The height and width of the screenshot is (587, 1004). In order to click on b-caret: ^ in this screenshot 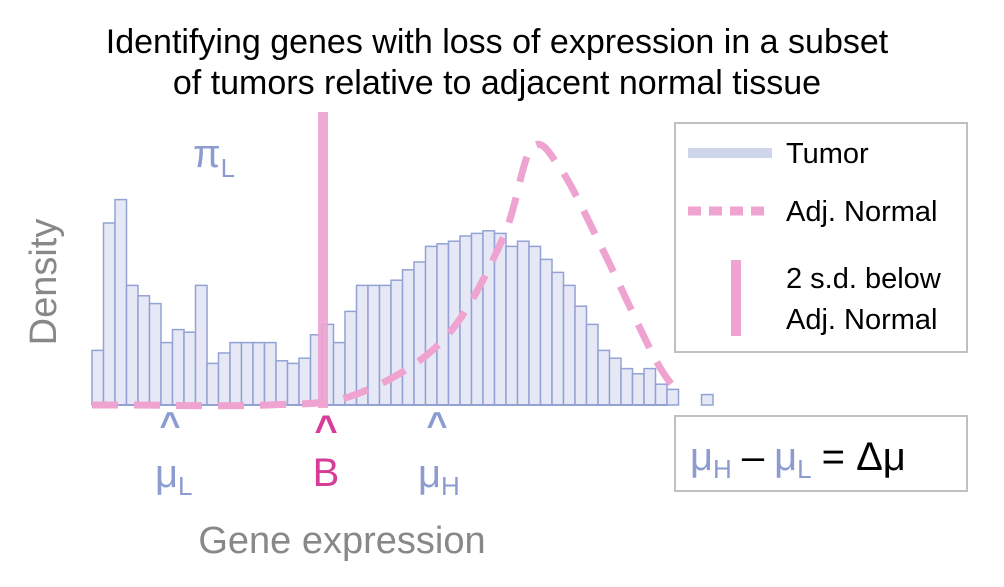, I will do `click(325, 430)`.